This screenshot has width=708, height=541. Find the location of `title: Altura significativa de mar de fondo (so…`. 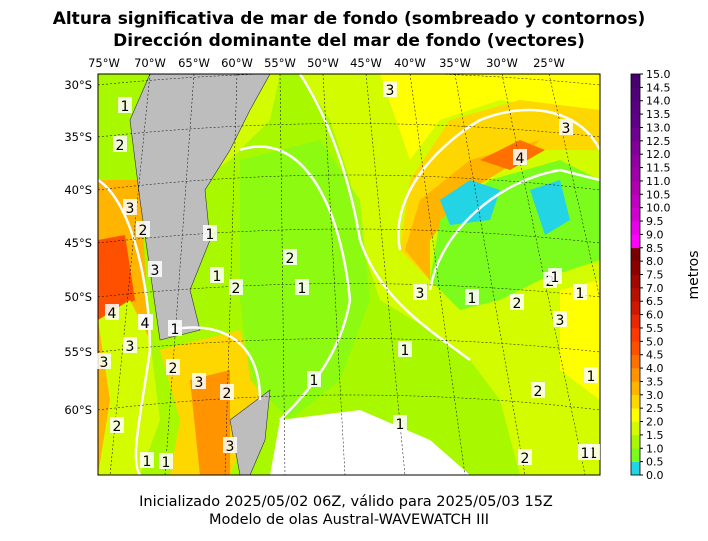

title: Altura significativa de mar de fondo (so… is located at coordinates (349, 19).